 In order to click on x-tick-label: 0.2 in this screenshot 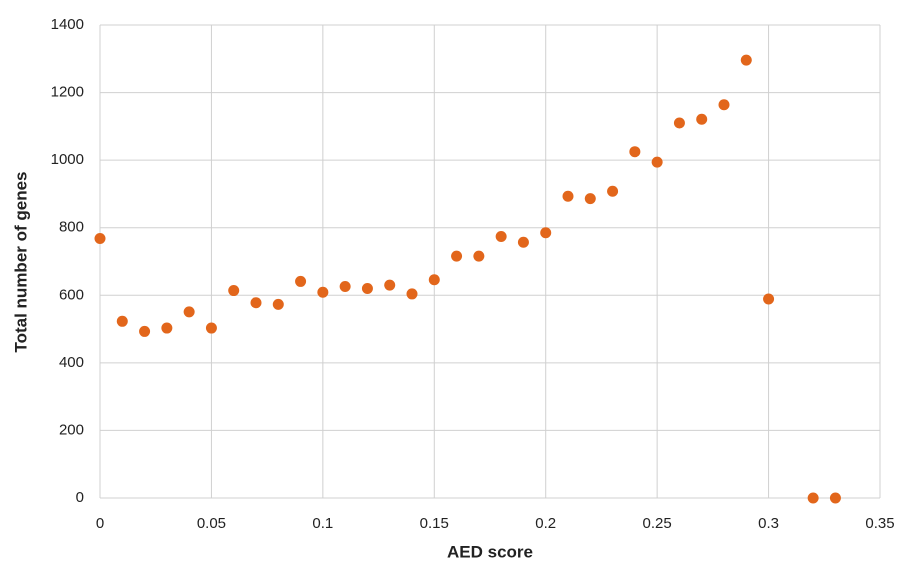, I will do `click(545, 523)`.